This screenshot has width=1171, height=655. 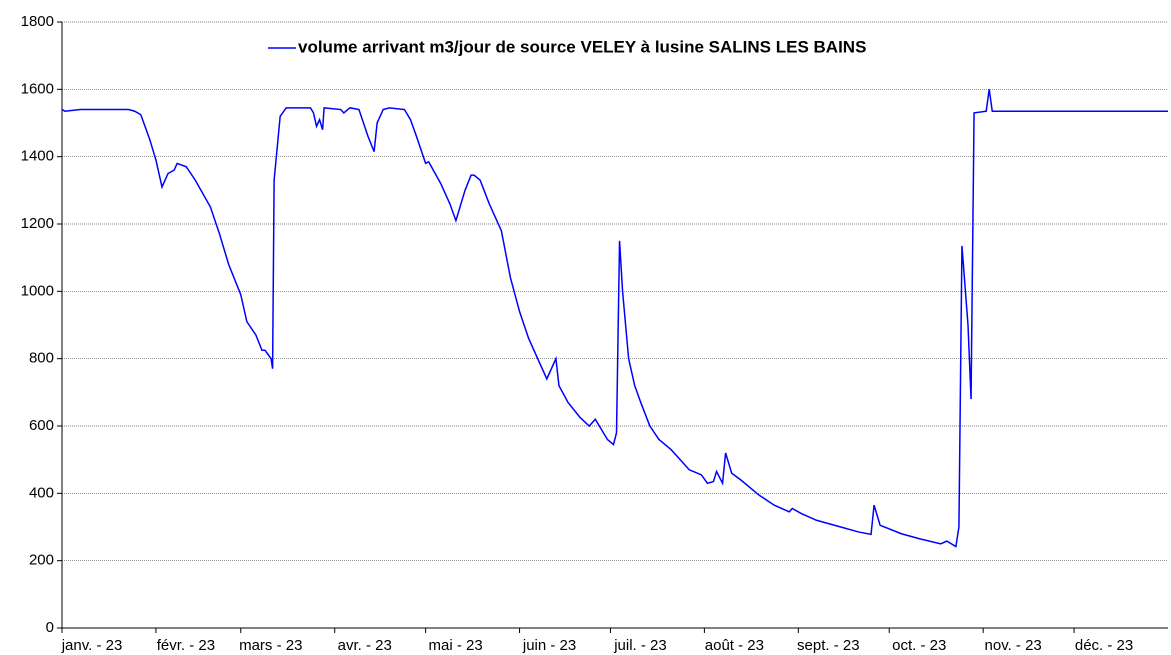 I want to click on x-tick-label: oct. - 23, so click(x=919, y=645).